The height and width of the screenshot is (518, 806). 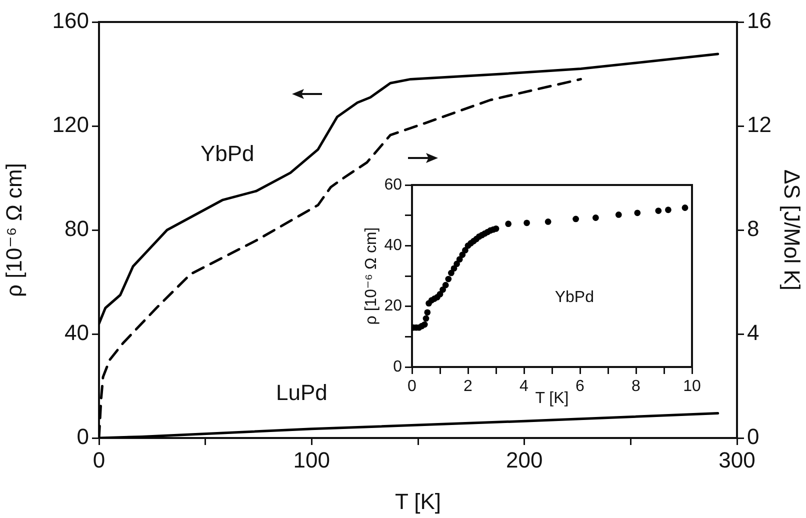 What do you see at coordinates (311, 459) in the screenshot?
I see `x-tick-label: 100` at bounding box center [311, 459].